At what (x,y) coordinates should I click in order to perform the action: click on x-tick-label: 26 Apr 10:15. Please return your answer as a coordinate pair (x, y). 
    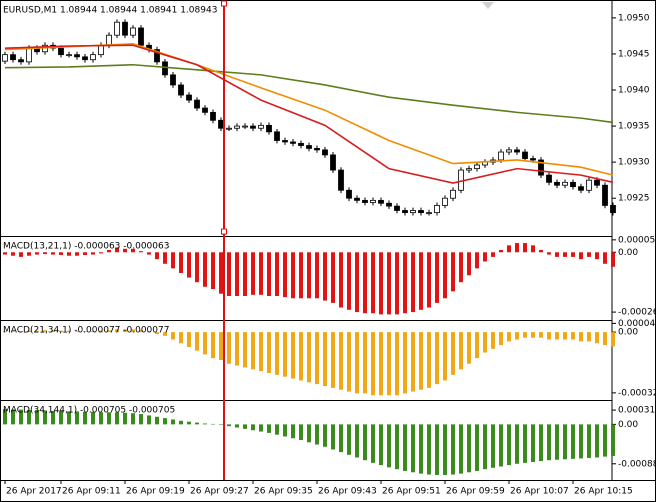
    Looking at the image, I should click on (603, 492).